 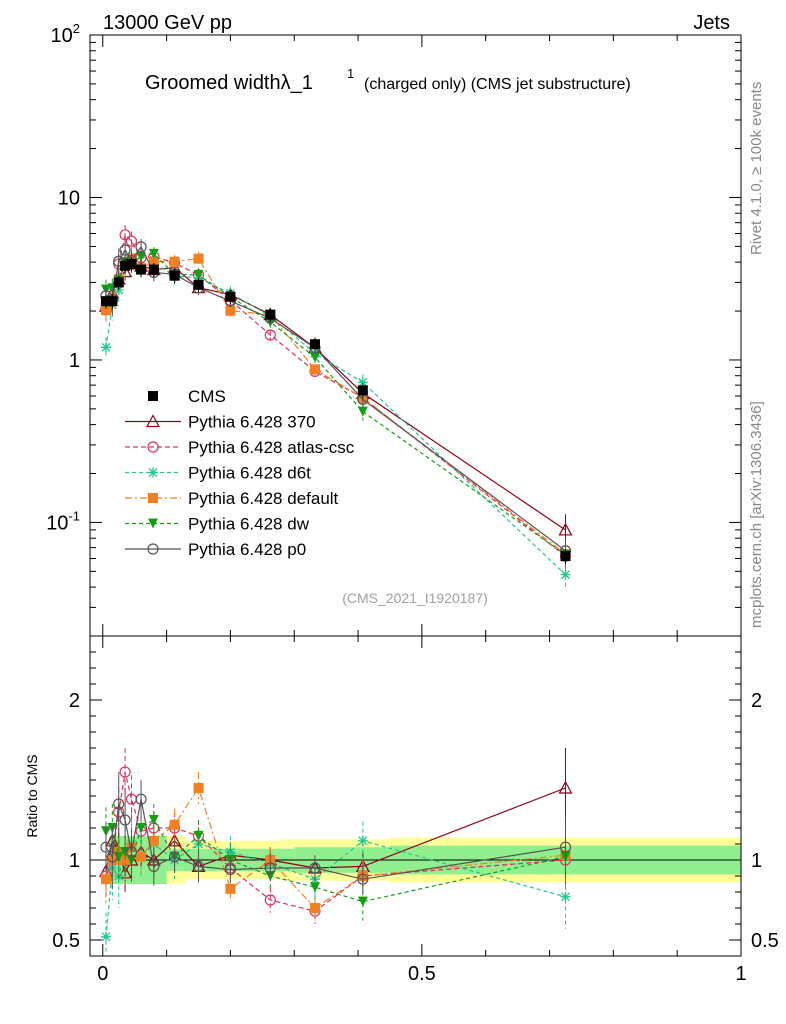 I want to click on legend-label: Pythia 6.428 default, so click(x=263, y=498).